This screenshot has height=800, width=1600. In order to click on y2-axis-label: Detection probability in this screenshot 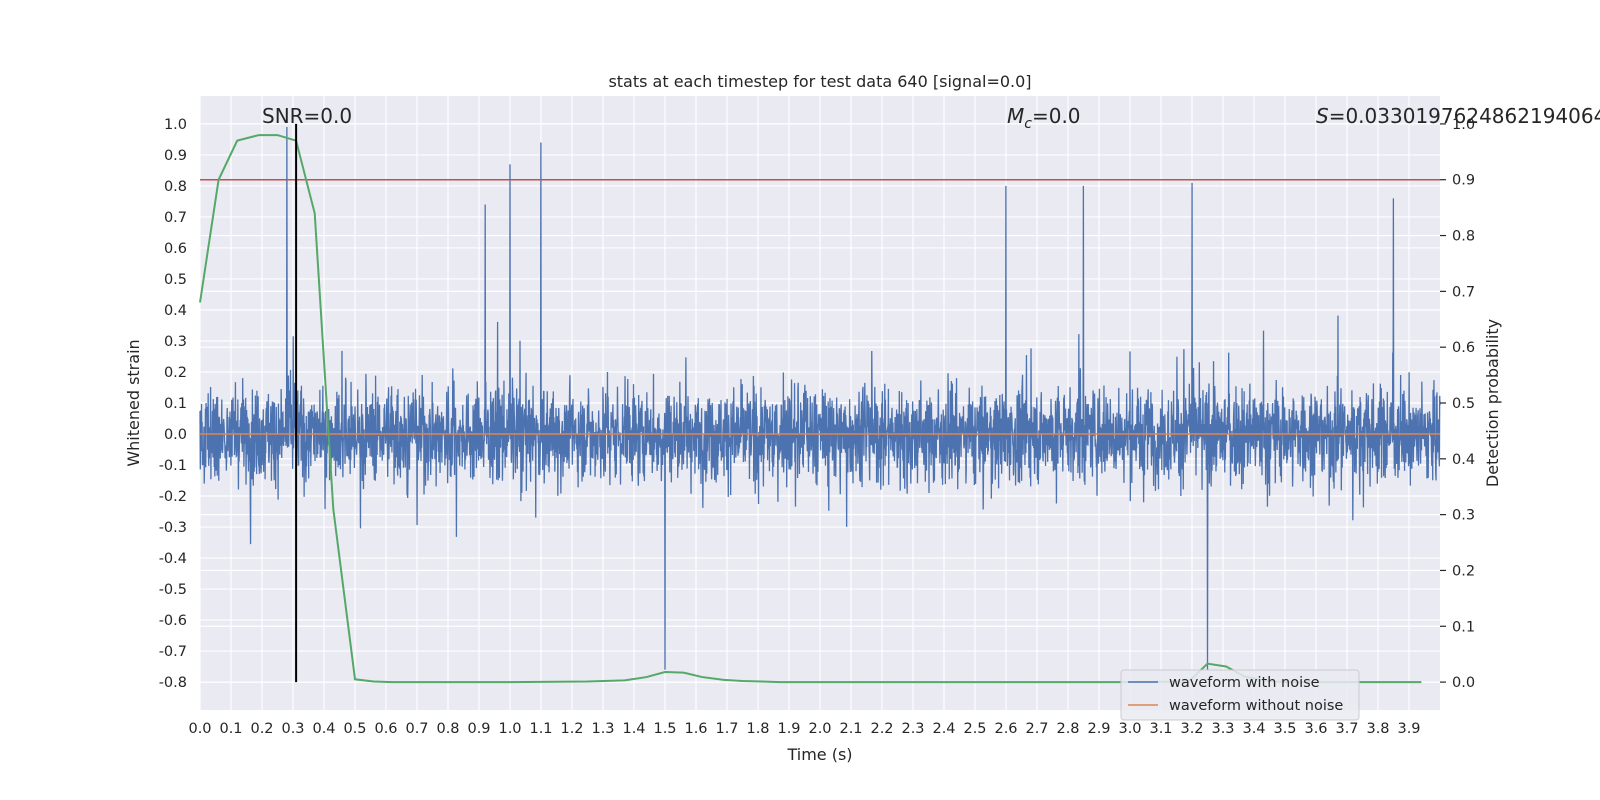, I will do `click(1492, 403)`.